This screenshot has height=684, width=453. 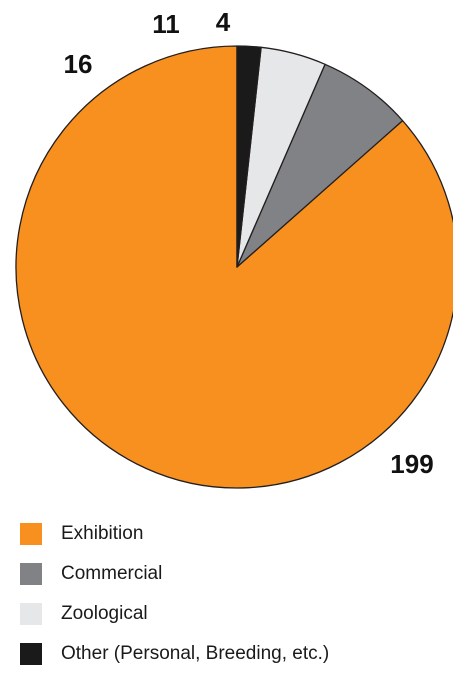 I want to click on legend-swatch-zoological, so click(x=31, y=614).